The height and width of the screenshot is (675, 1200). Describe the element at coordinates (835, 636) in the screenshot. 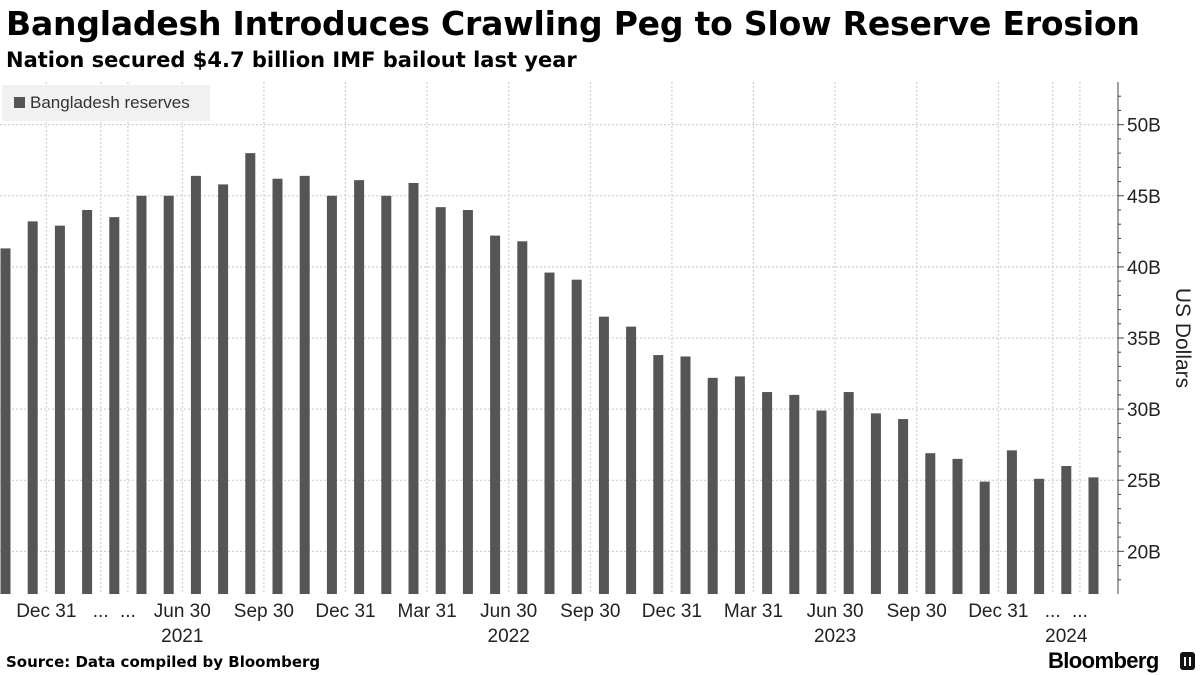

I see `x-year-label: 2023` at that location.